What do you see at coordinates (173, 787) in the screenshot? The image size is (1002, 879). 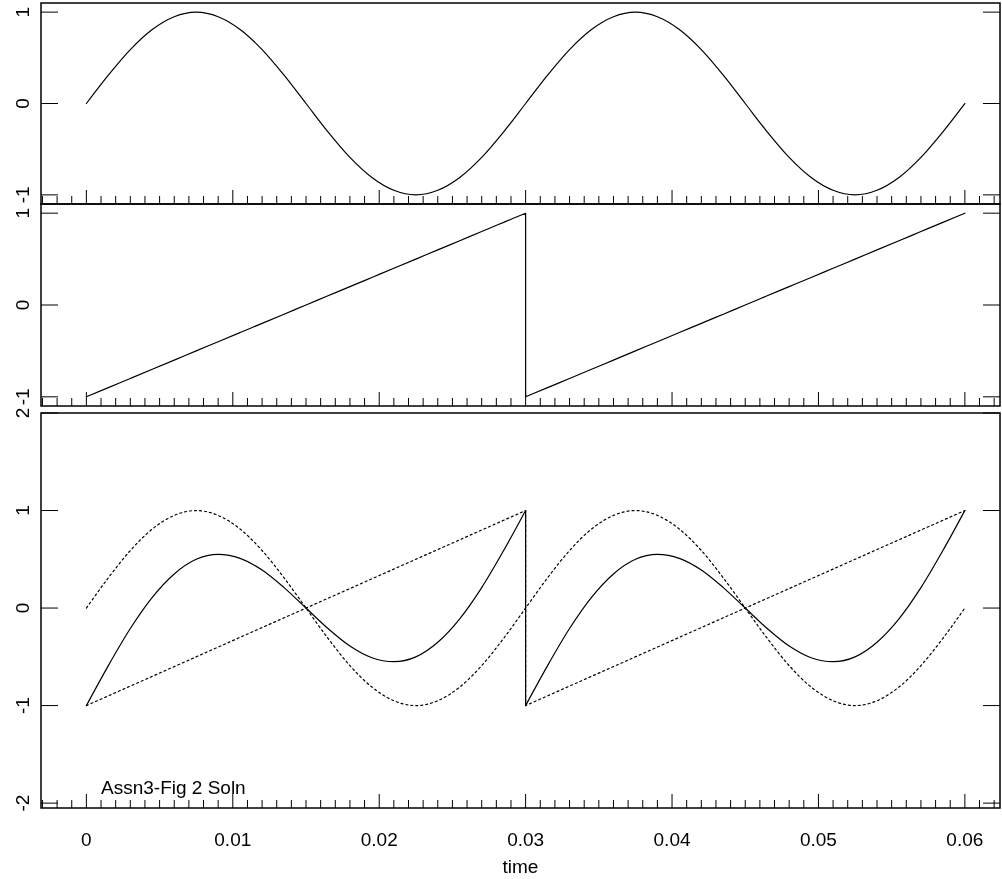 I see `annotation: Assn3-Fig 2 Soln` at bounding box center [173, 787].